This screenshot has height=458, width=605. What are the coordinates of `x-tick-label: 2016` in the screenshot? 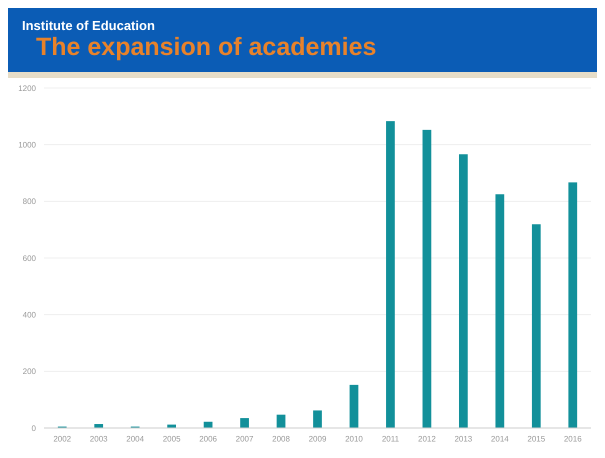 It's located at (573, 439).